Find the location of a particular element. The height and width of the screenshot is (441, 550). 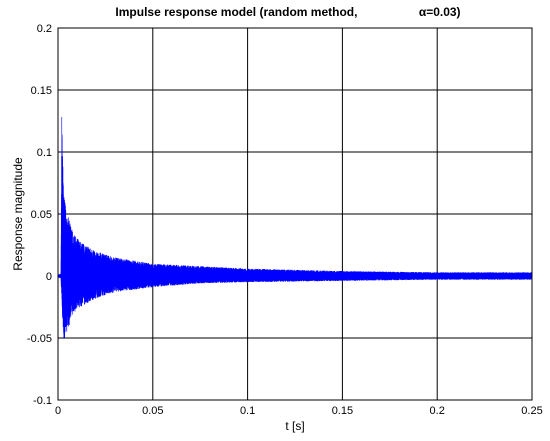

x-axis-label: t [s] is located at coordinates (294, 426).